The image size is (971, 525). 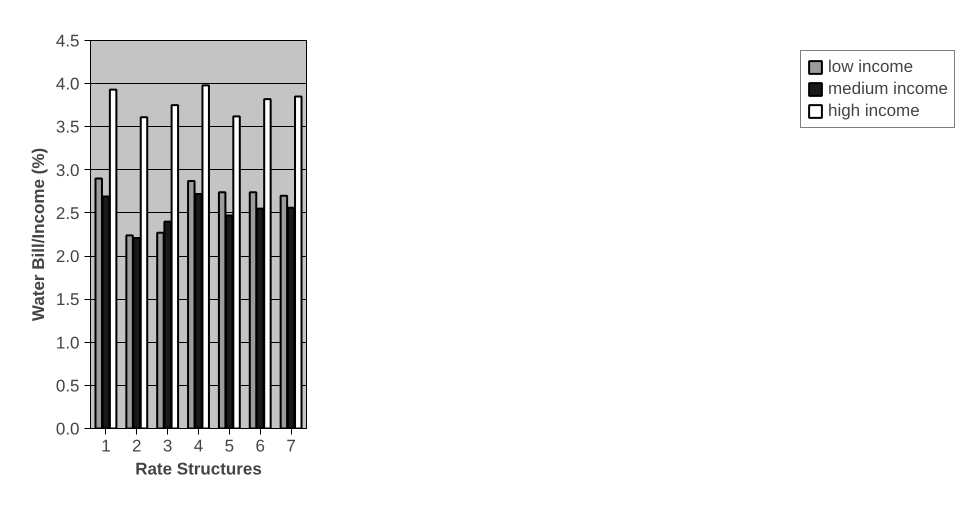 What do you see at coordinates (68, 41) in the screenshot?
I see `y-tick-label: 4.5` at bounding box center [68, 41].